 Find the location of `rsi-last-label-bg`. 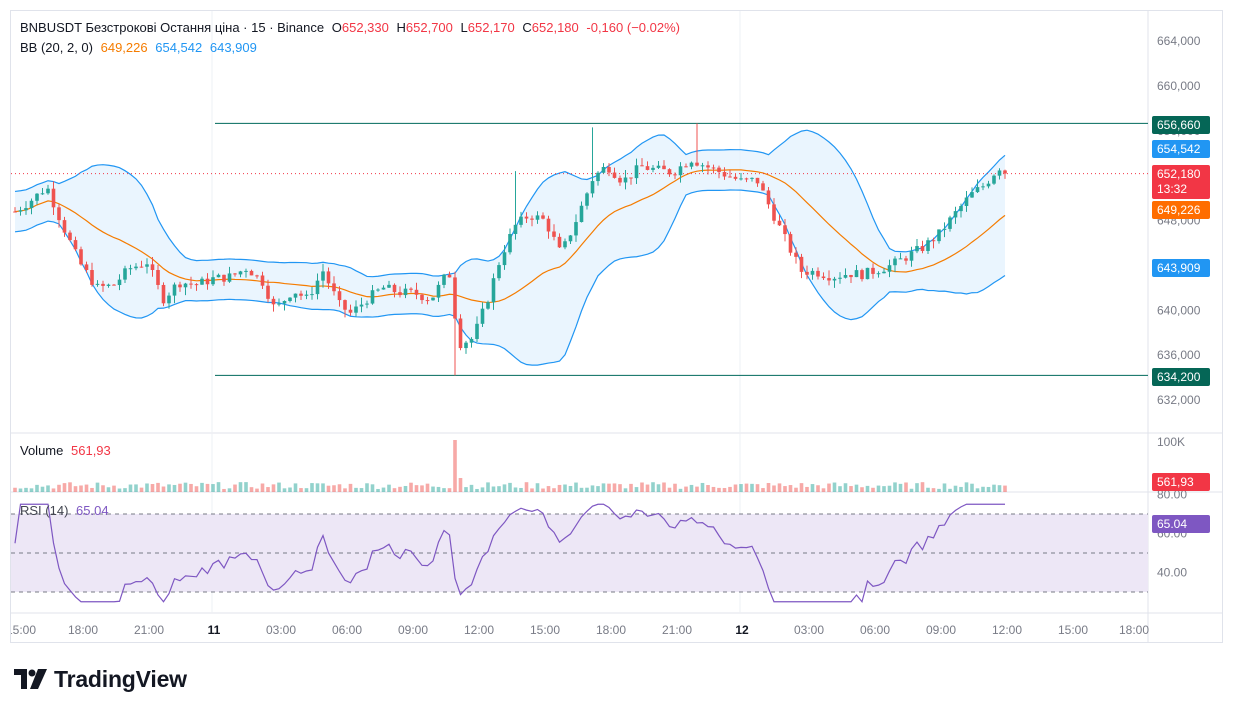

rsi-last-label-bg is located at coordinates (1181, 524).